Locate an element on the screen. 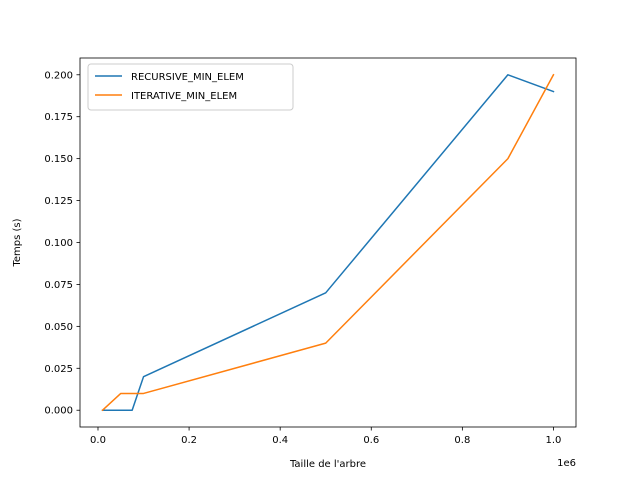  y-tick-label: 0.125 is located at coordinates (58, 201).